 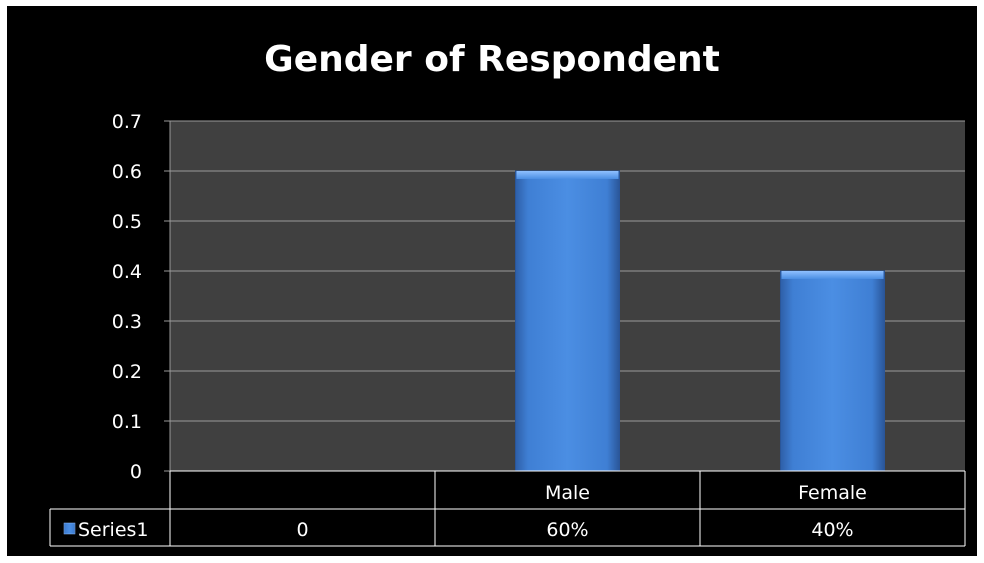 What do you see at coordinates (127, 422) in the screenshot?
I see `y-tick-label: 0.1` at bounding box center [127, 422].